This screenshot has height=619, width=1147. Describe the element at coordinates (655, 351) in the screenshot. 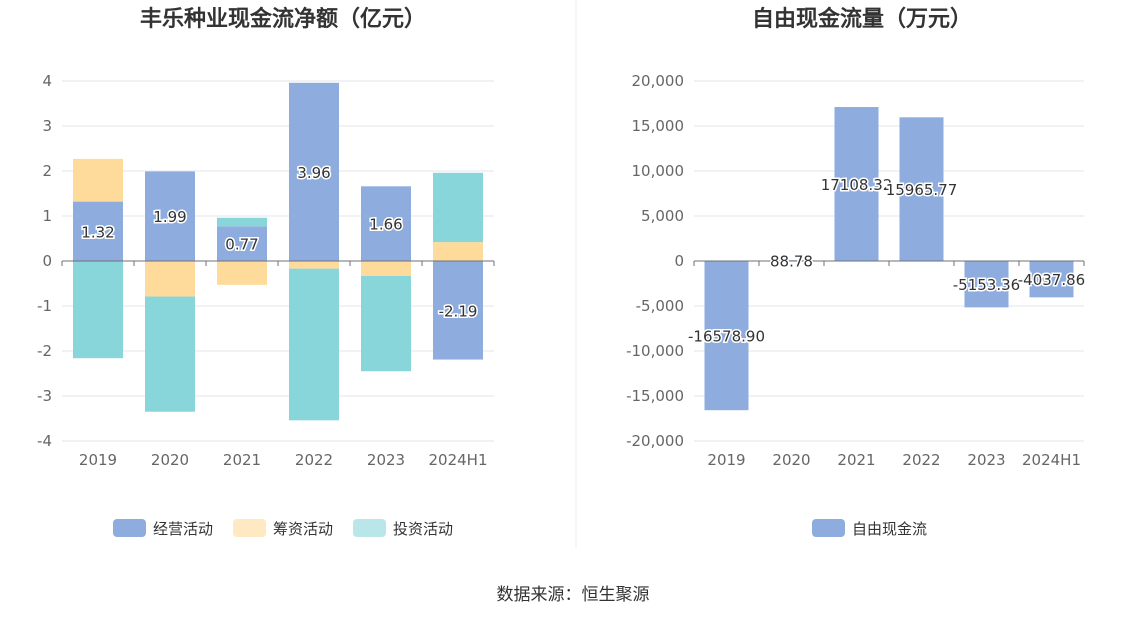

I see `y-tick-label: -10,000` at that location.